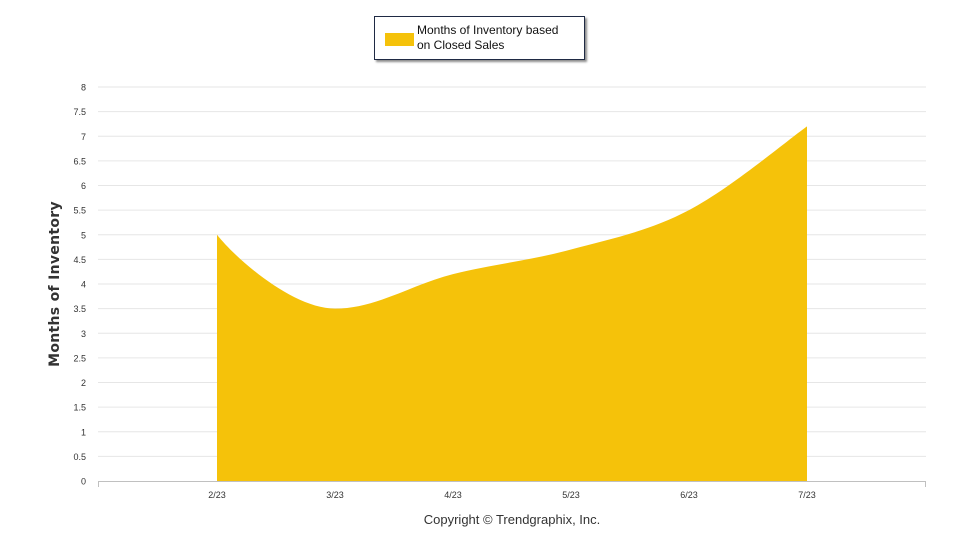 This screenshot has height=550, width=960. Describe the element at coordinates (83, 334) in the screenshot. I see `y-tick-label: 3` at that location.